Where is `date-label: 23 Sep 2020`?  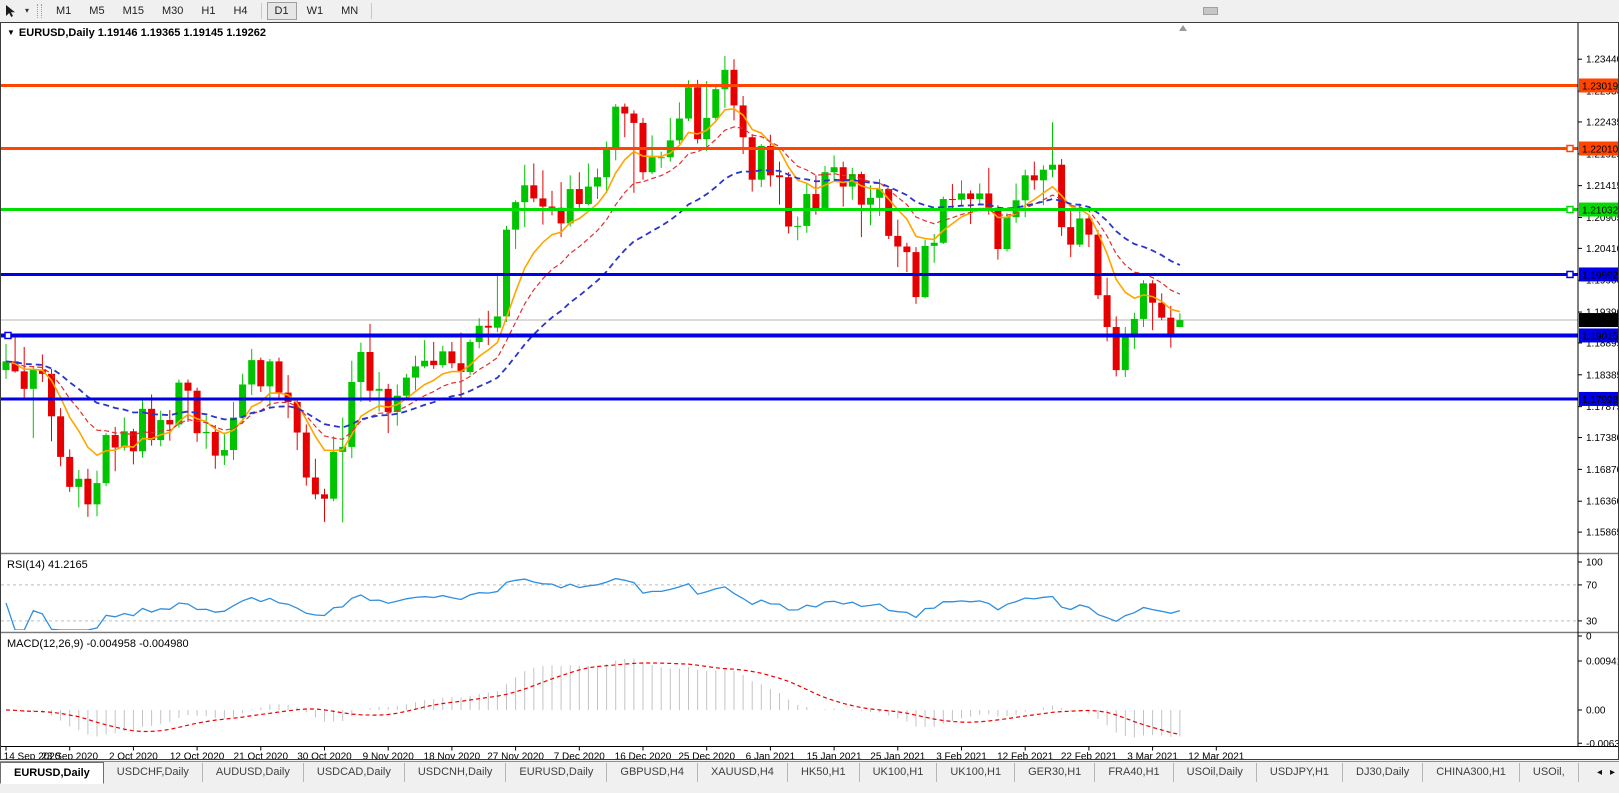 date-label: 23 Sep 2020 is located at coordinates (69, 756).